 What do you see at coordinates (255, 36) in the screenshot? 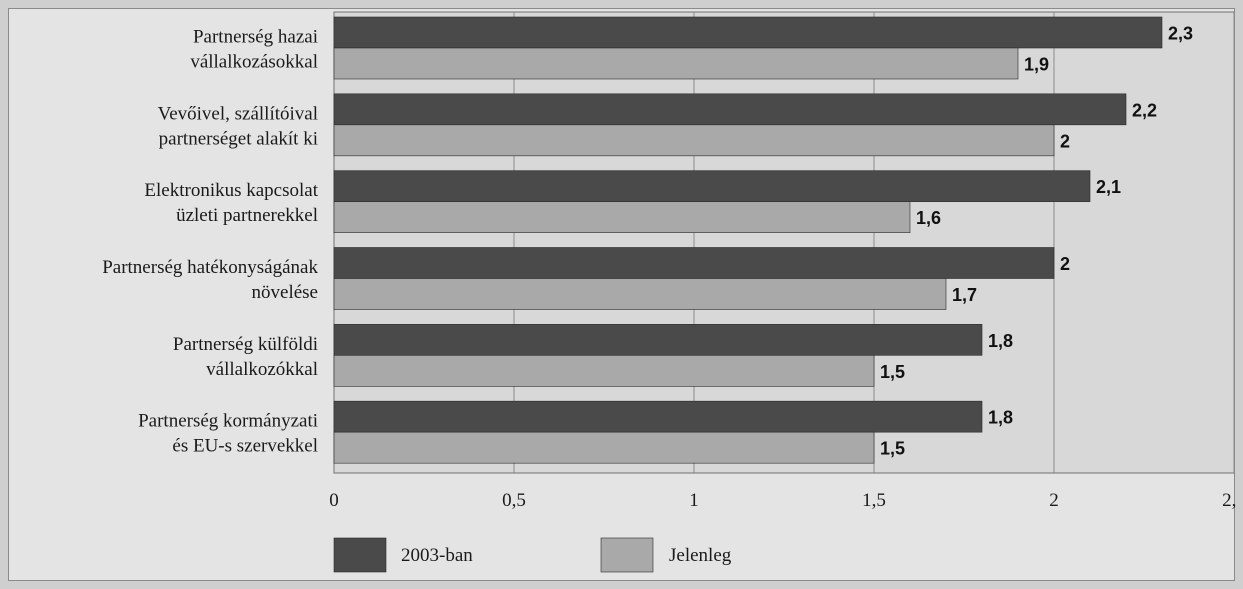
I see `category-label: Partnerség hazai` at bounding box center [255, 36].